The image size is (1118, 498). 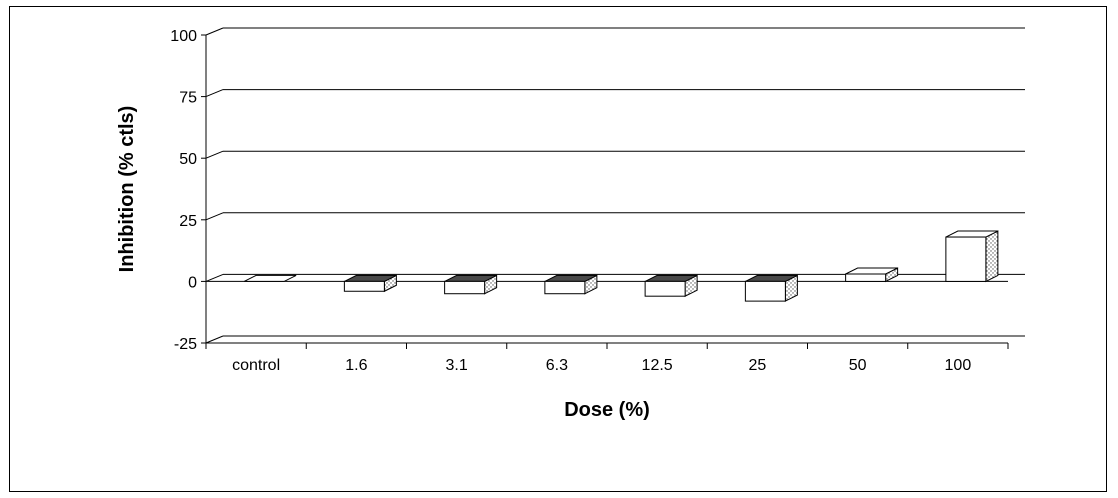 What do you see at coordinates (185, 344) in the screenshot?
I see `y-tick-label: -25` at bounding box center [185, 344].